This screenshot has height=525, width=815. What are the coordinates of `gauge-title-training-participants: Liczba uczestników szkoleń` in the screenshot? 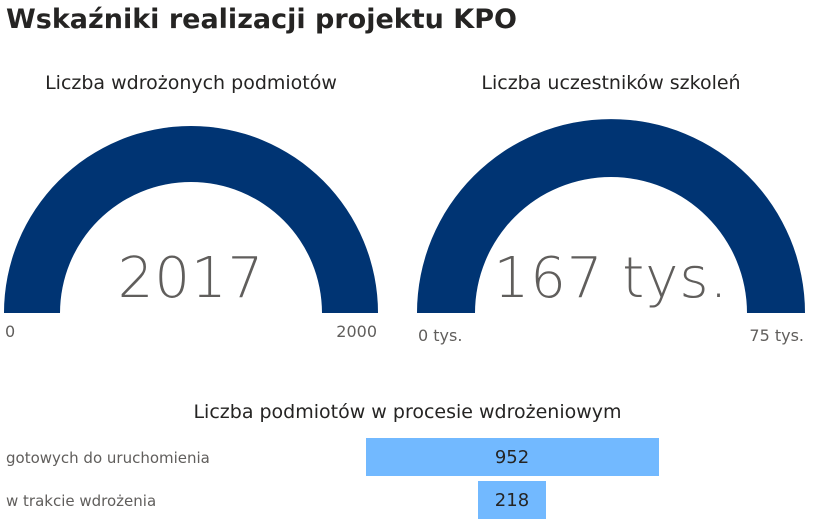 It's located at (611, 83).